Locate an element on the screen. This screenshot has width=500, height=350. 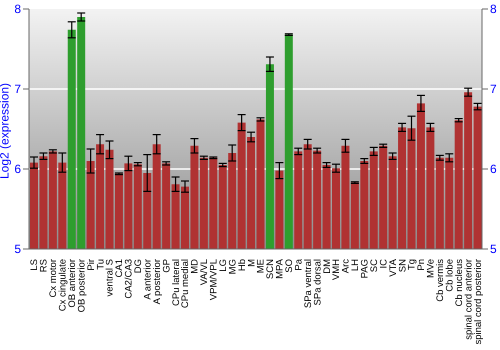
x-tick-label: IC is located at coordinates (384, 263).